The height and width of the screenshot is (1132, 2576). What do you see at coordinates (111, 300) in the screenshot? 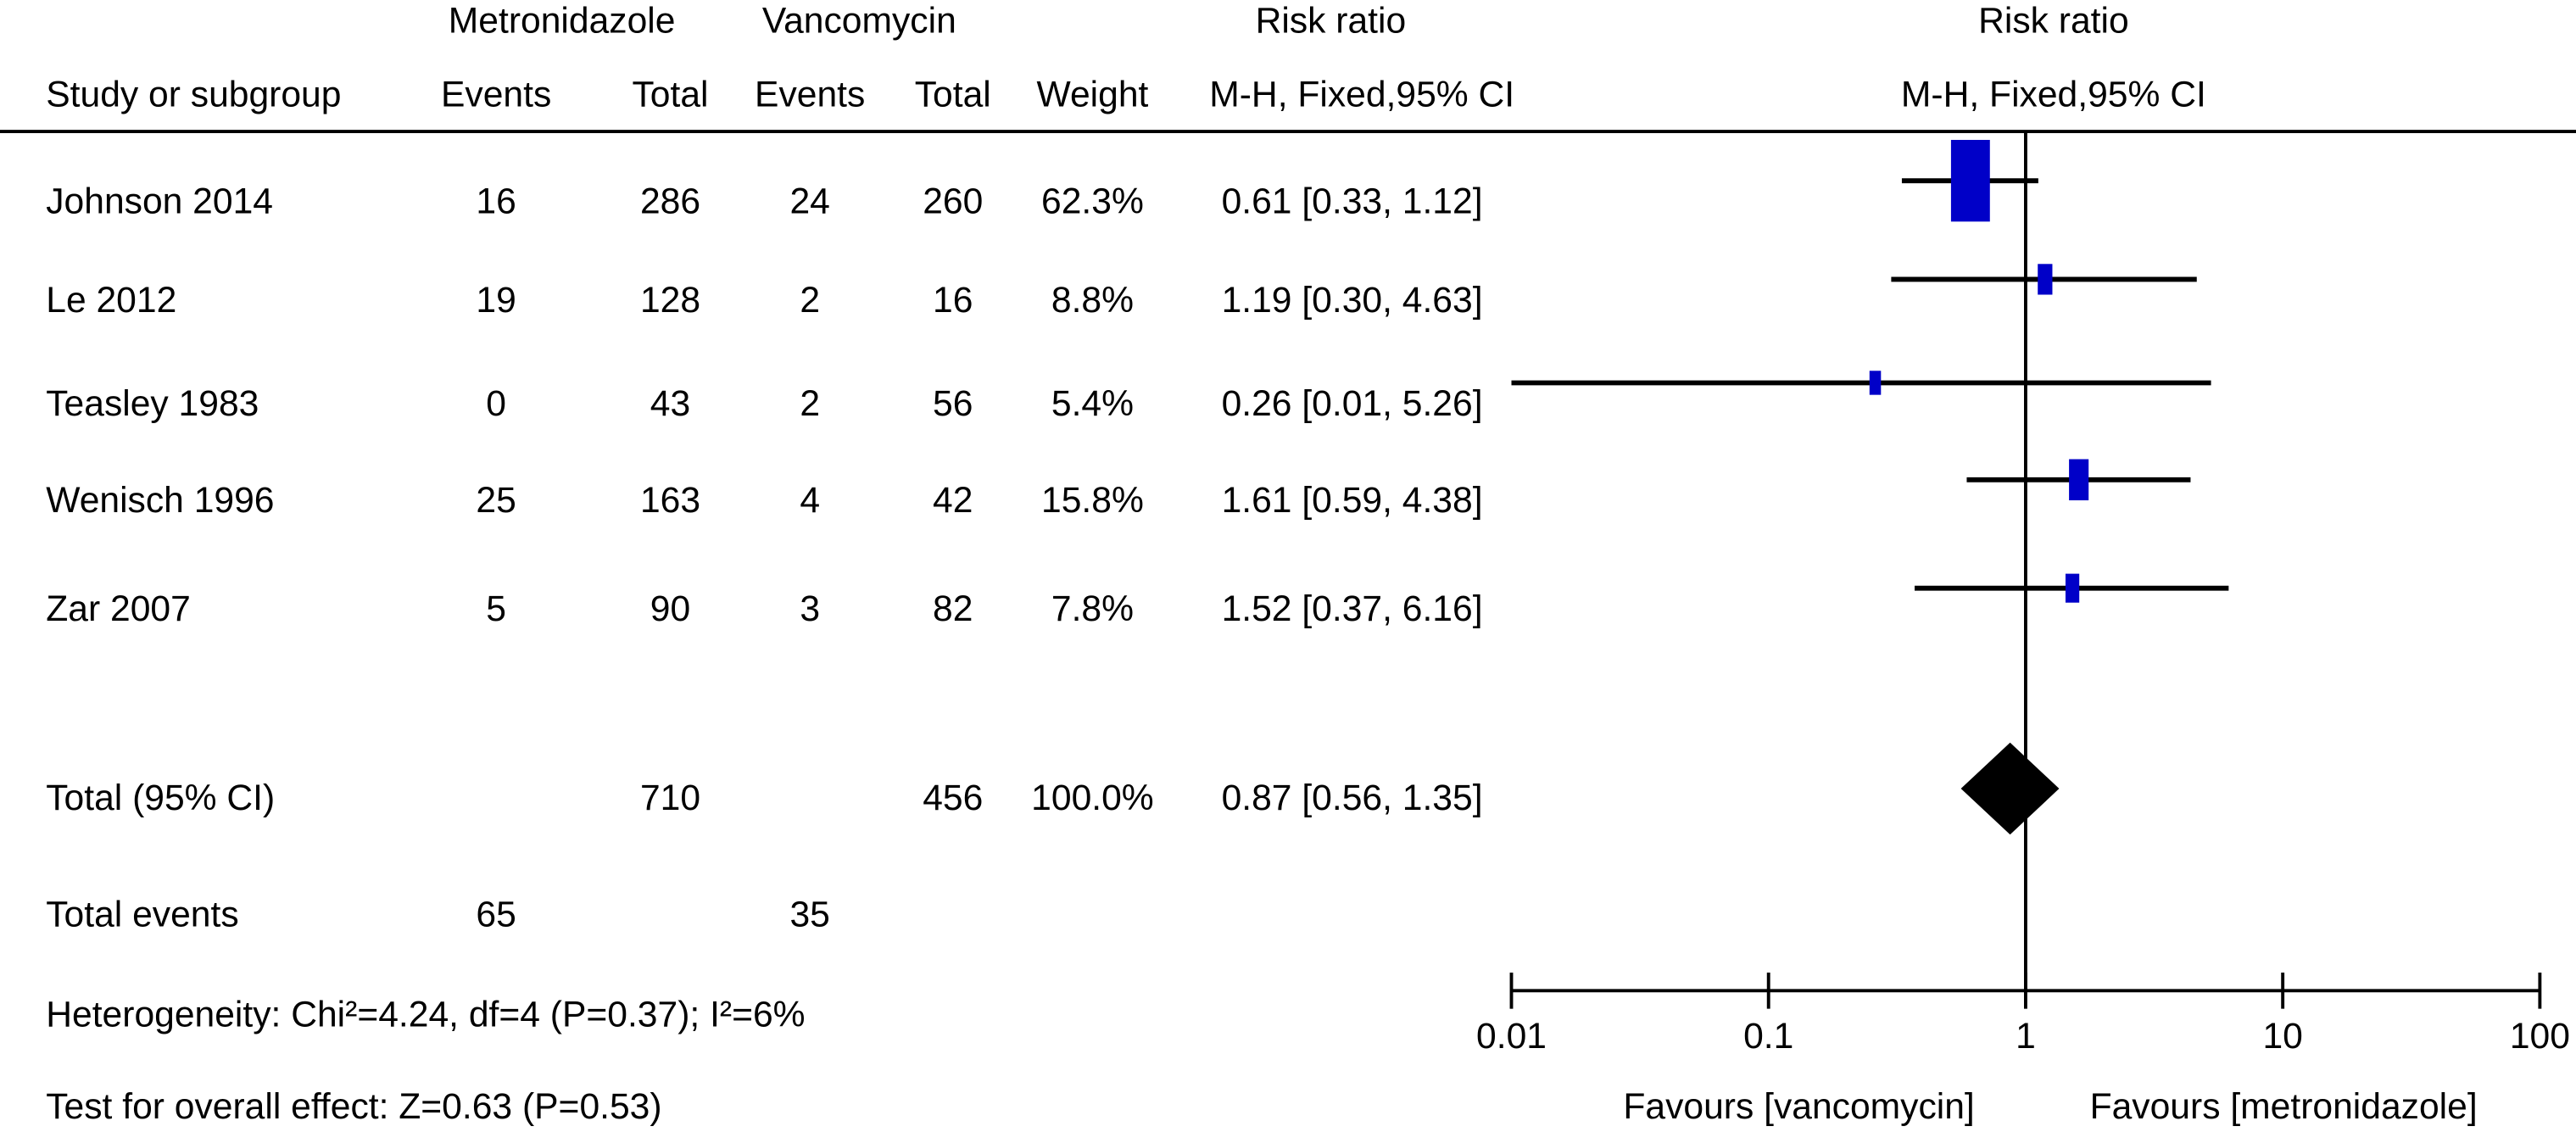
I see `study-name: Le 2012` at bounding box center [111, 300].